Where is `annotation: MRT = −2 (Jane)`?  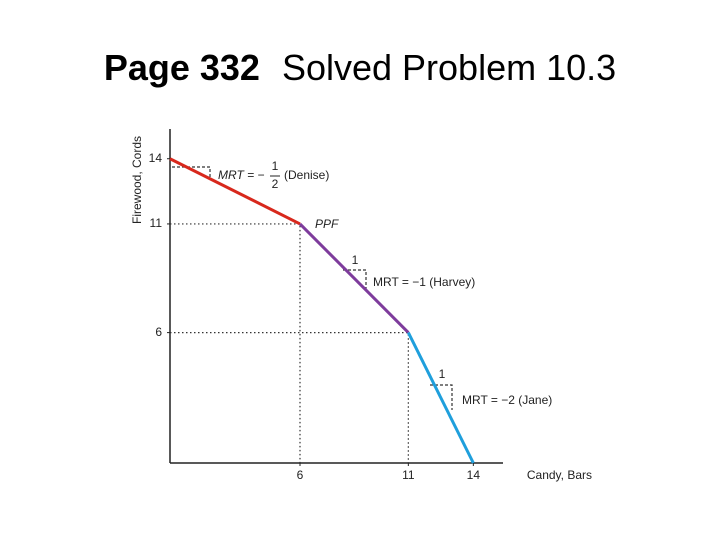
annotation: MRT = −2 (Jane) is located at coordinates (507, 400).